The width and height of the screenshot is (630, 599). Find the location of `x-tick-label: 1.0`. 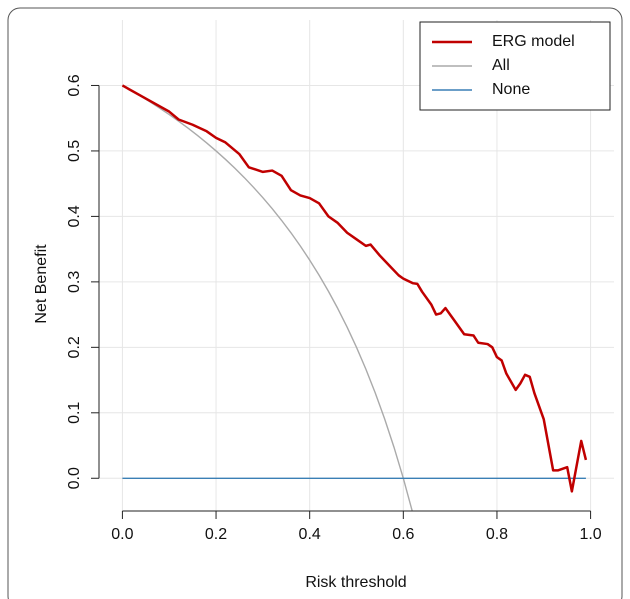

x-tick-label: 1.0 is located at coordinates (590, 534).